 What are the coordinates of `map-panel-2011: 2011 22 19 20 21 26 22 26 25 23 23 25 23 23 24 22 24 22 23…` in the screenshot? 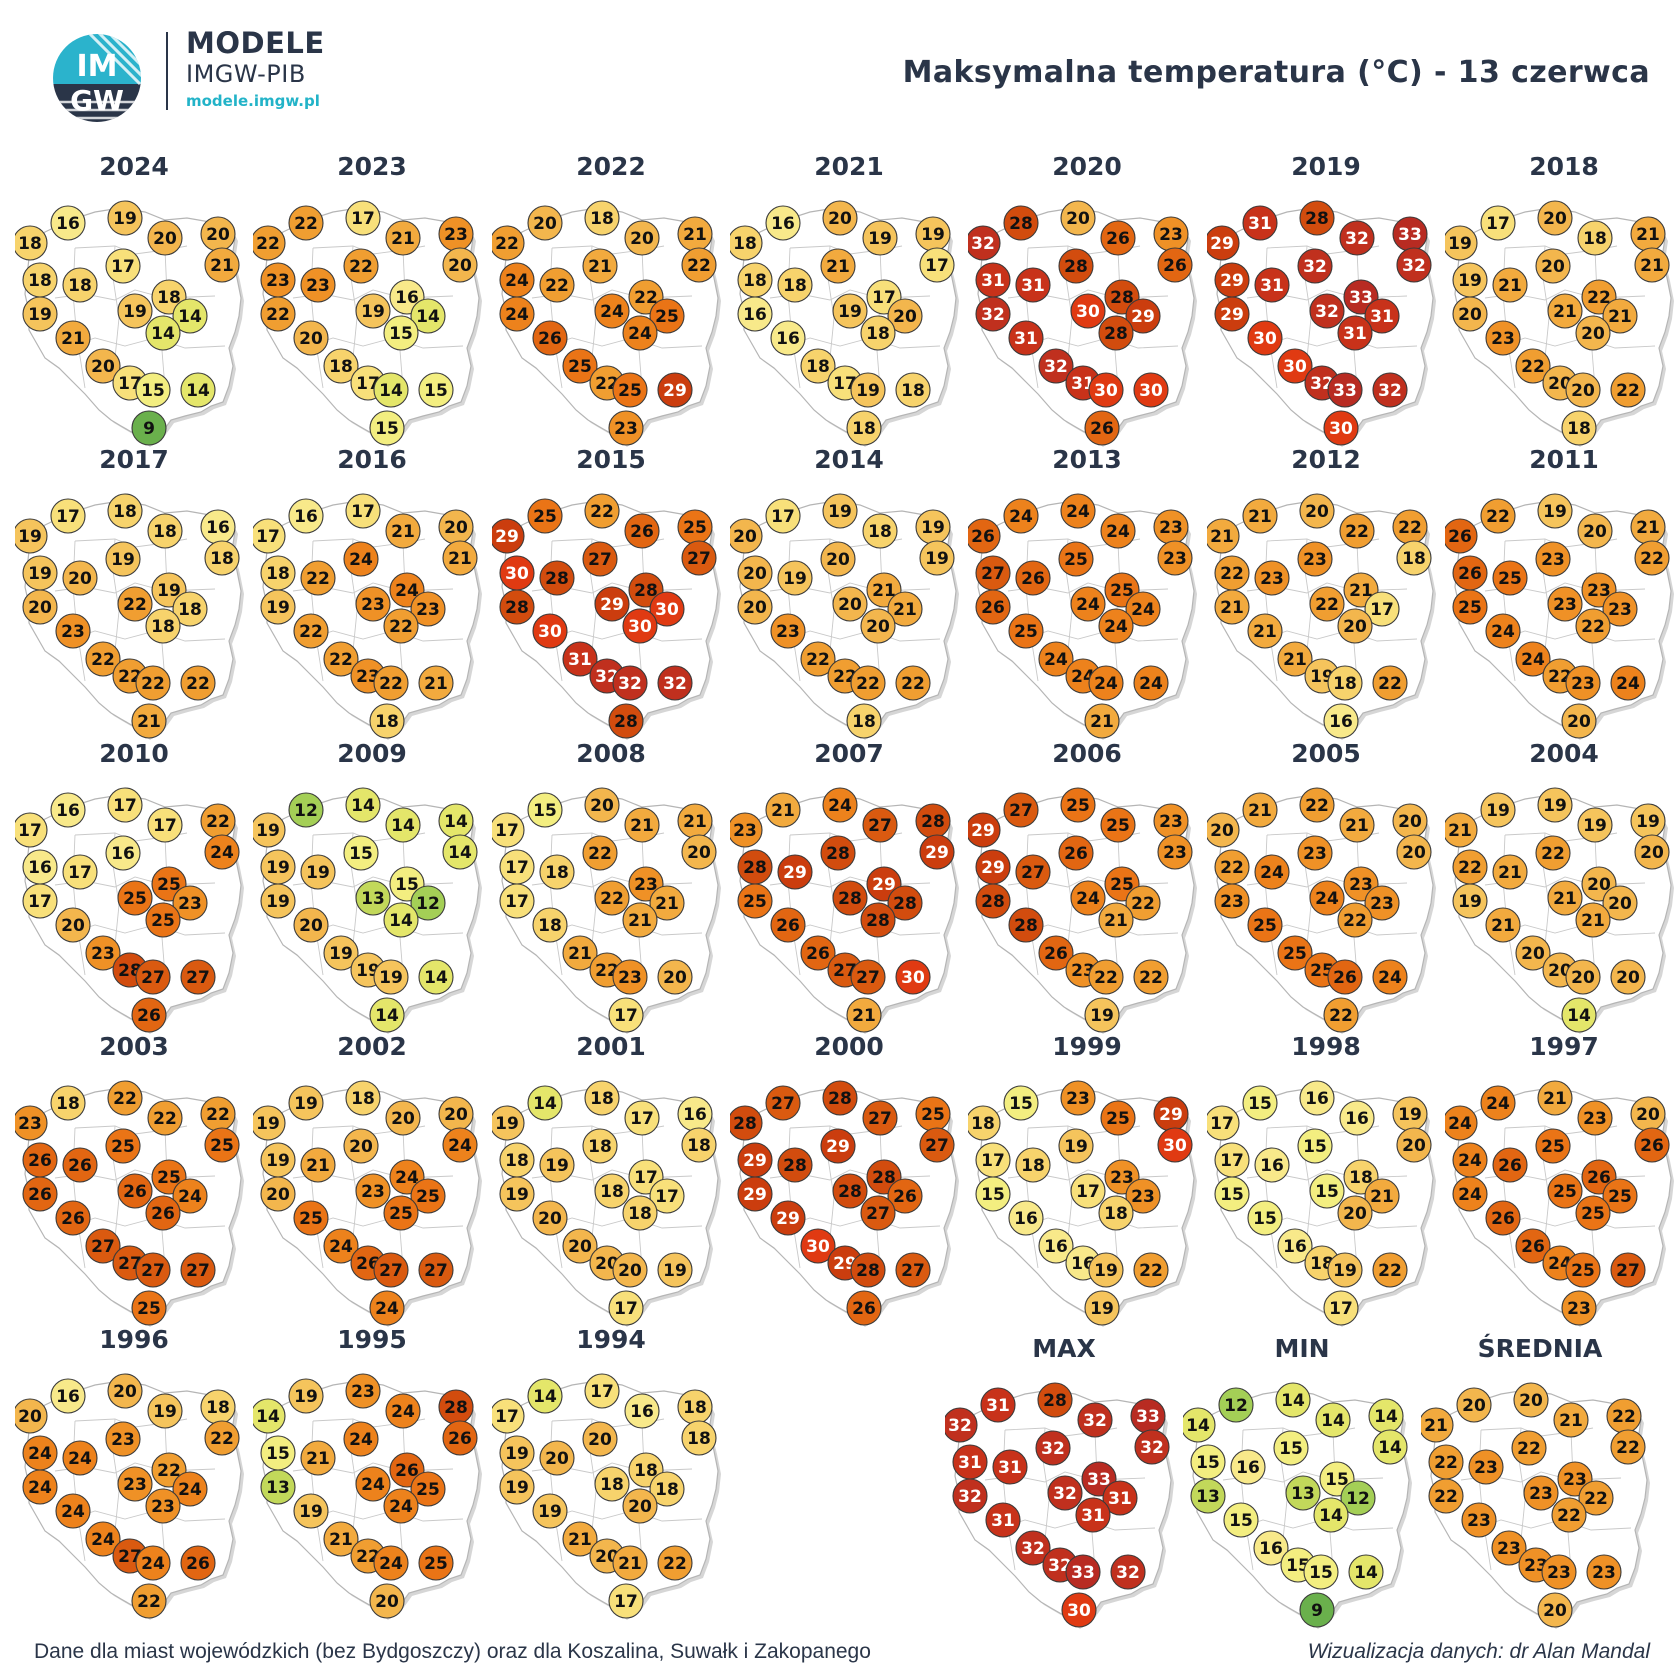 It's located at (1562, 594).